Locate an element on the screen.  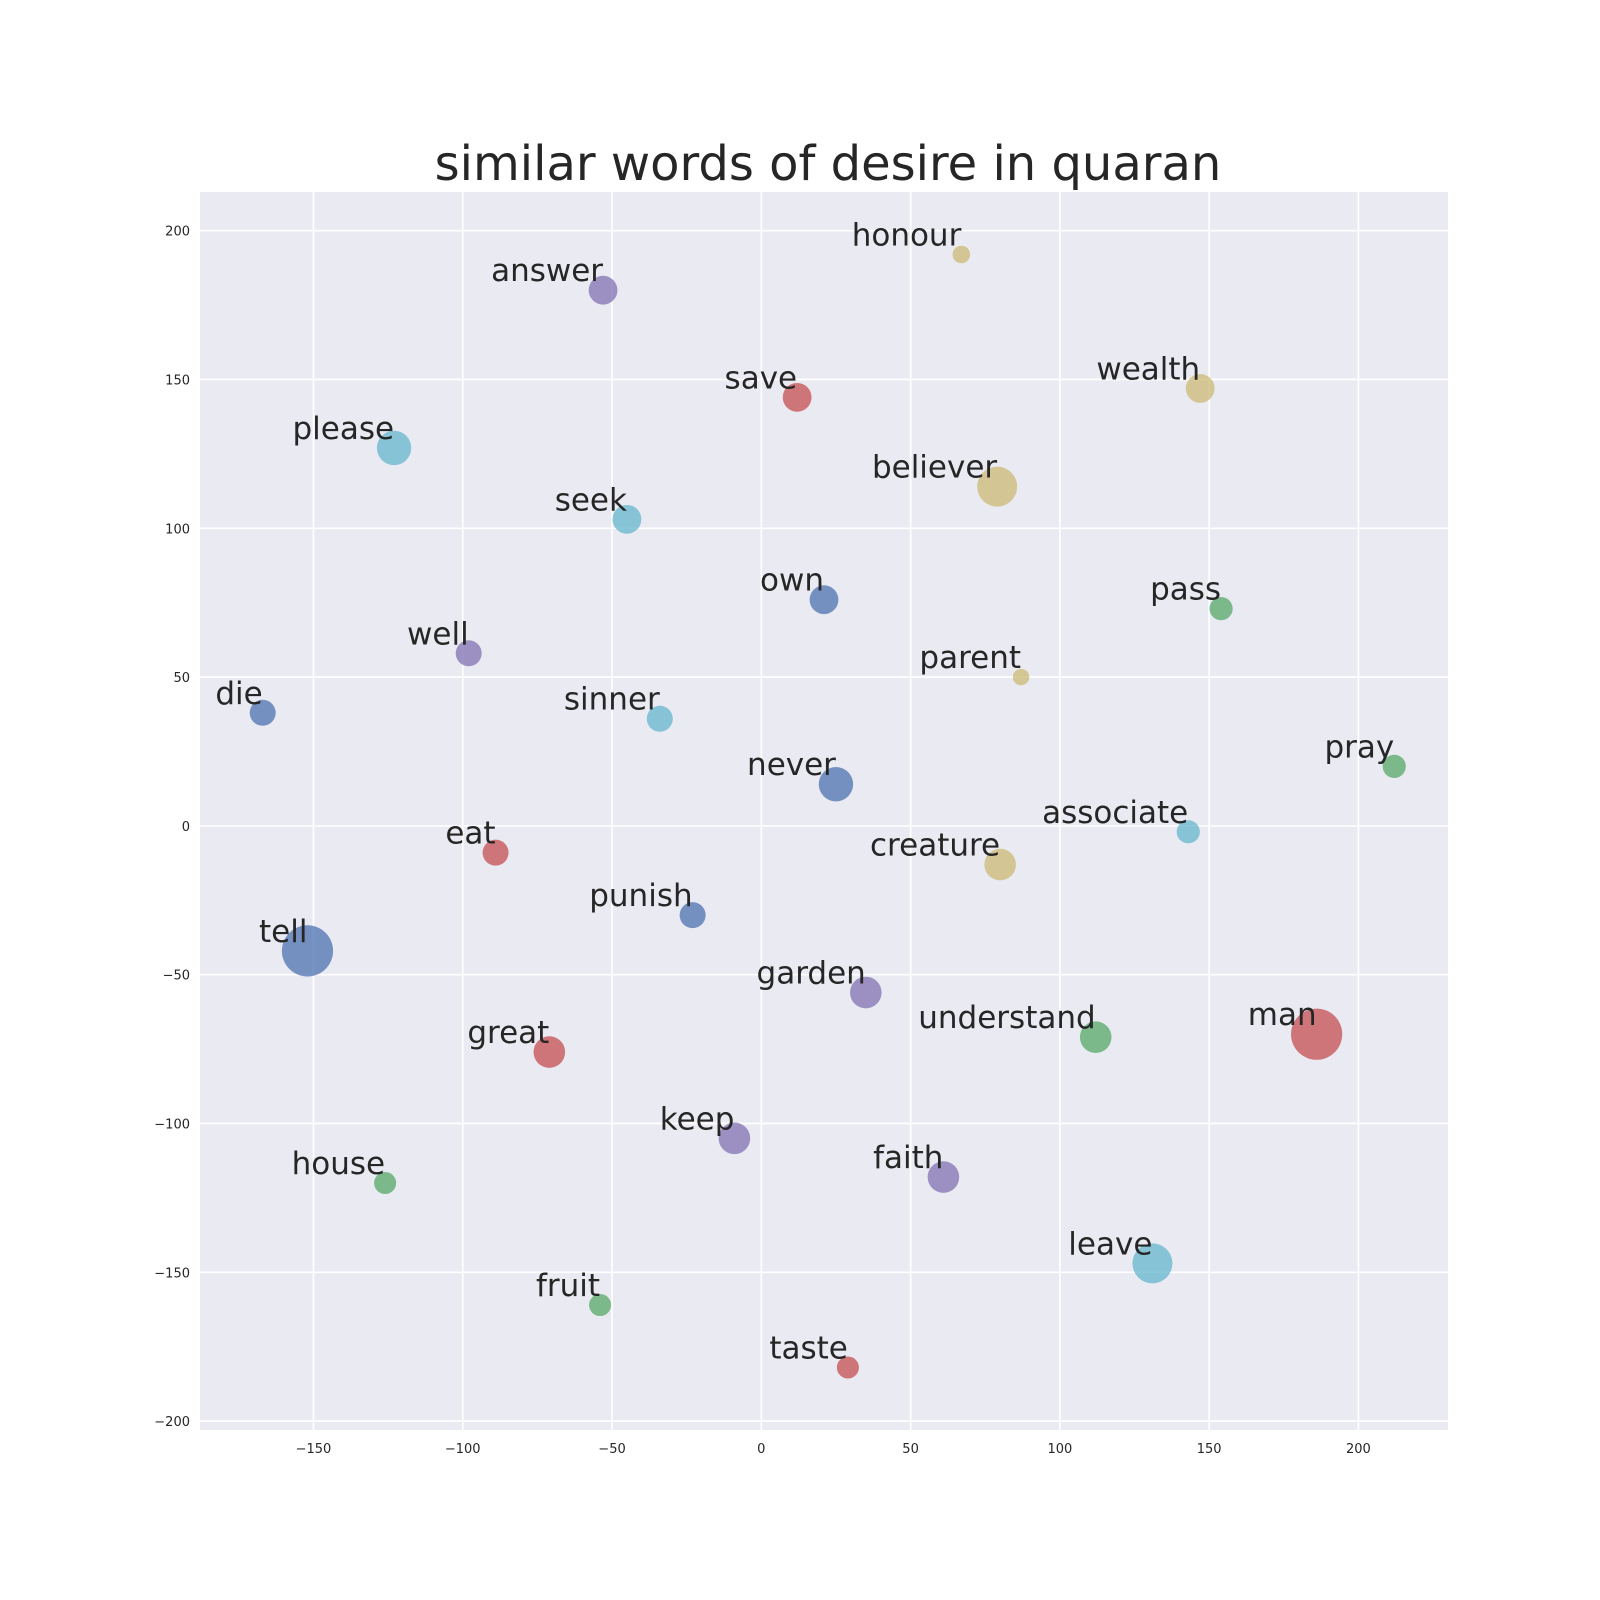
point-wealth is located at coordinates (1200, 388).